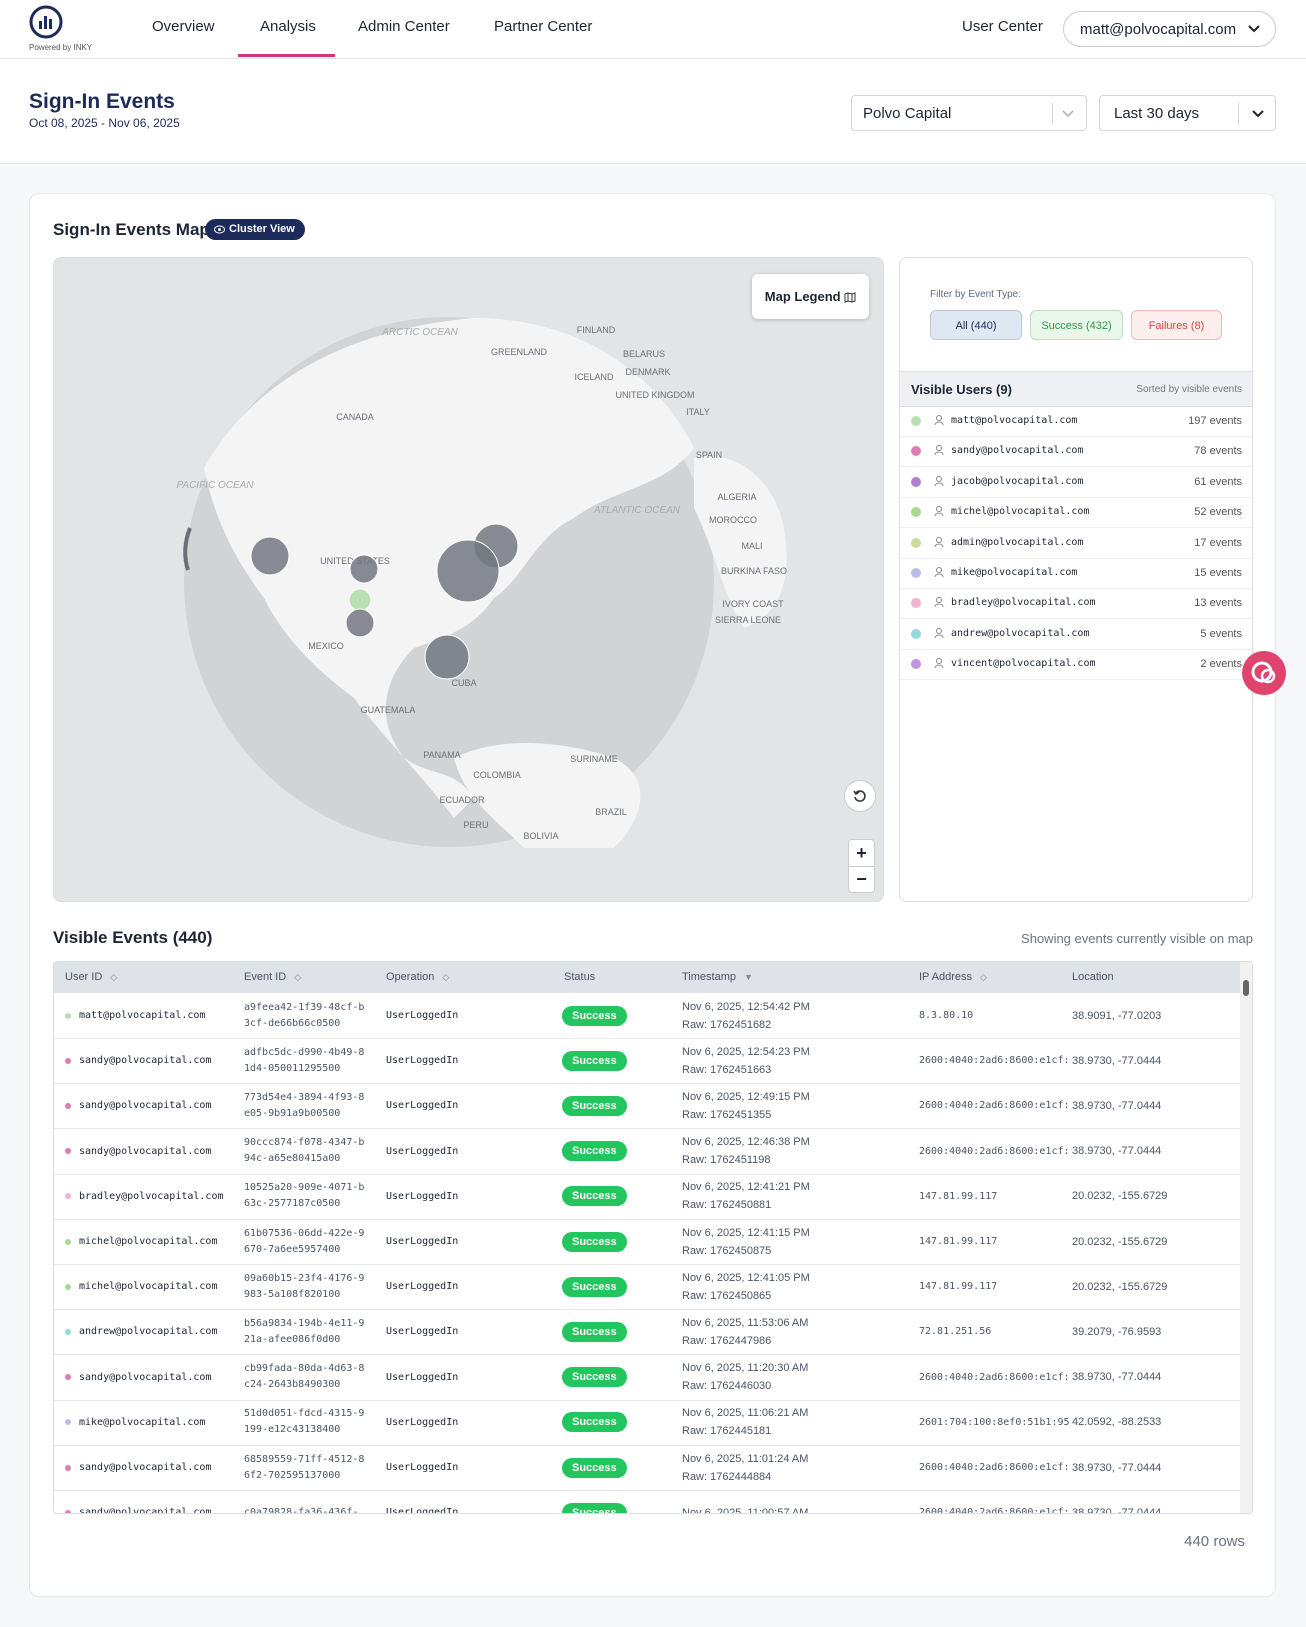  What do you see at coordinates (861, 879) in the screenshot?
I see `zoom-out: −` at bounding box center [861, 879].